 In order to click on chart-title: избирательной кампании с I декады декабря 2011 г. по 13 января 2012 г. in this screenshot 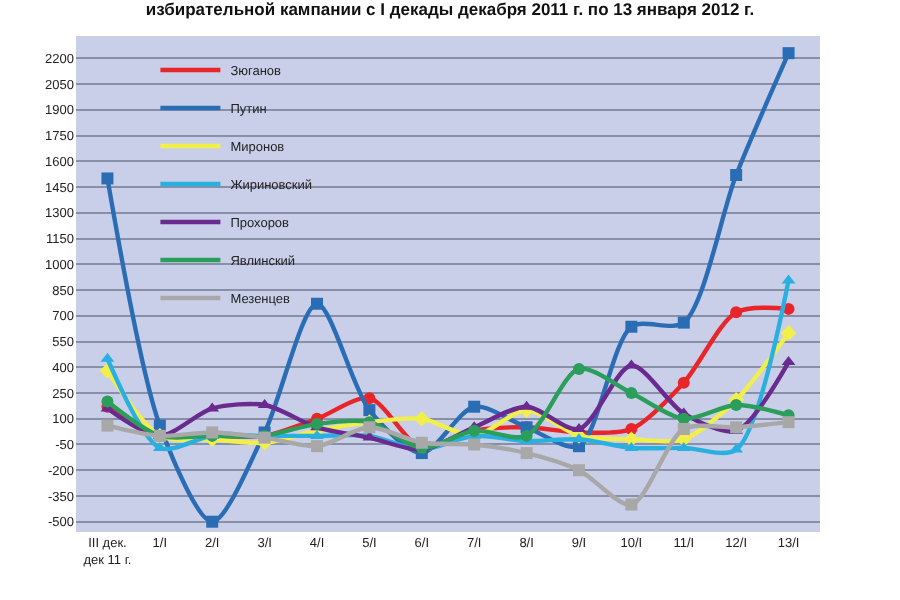, I will do `click(450, 9)`.